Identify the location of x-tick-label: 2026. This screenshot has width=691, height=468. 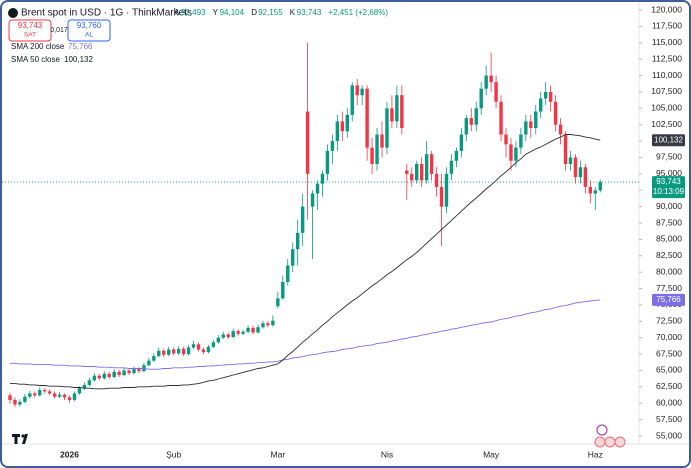
(69, 454).